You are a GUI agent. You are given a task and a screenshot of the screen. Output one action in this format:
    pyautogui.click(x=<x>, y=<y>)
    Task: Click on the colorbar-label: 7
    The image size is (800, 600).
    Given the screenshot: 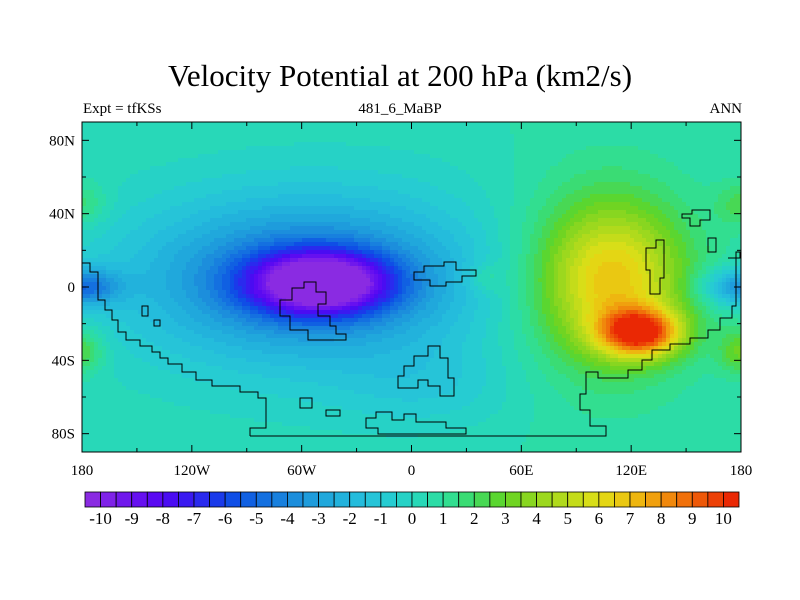 What is the action you would take?
    pyautogui.click(x=630, y=518)
    